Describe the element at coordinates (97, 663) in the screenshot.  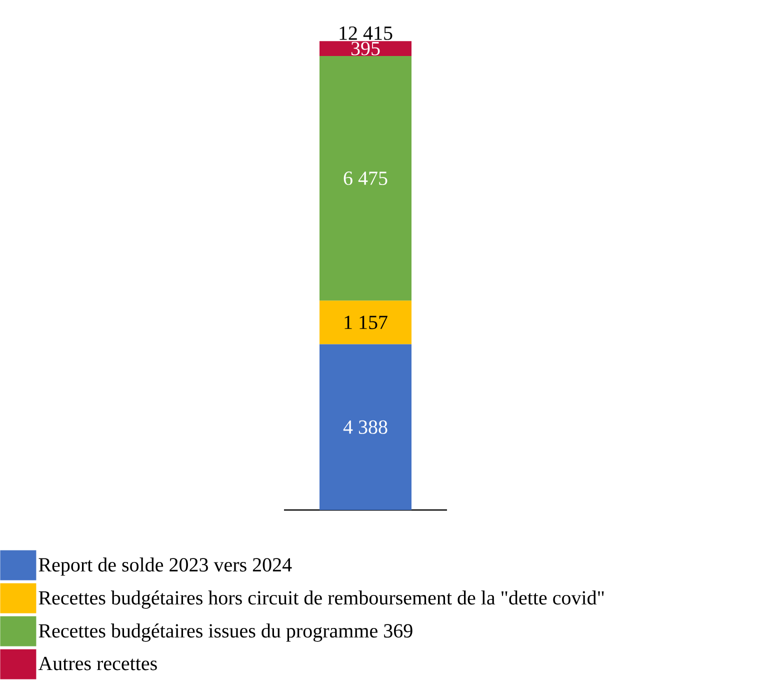
I see `legend-label: Autres recettes` at that location.